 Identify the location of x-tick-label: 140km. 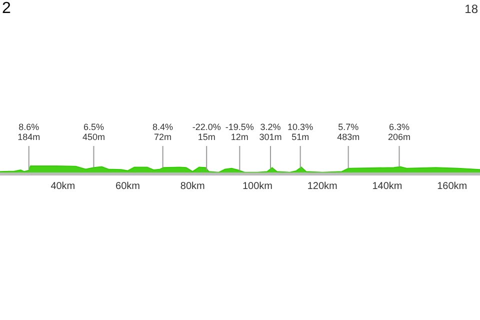
(387, 186).